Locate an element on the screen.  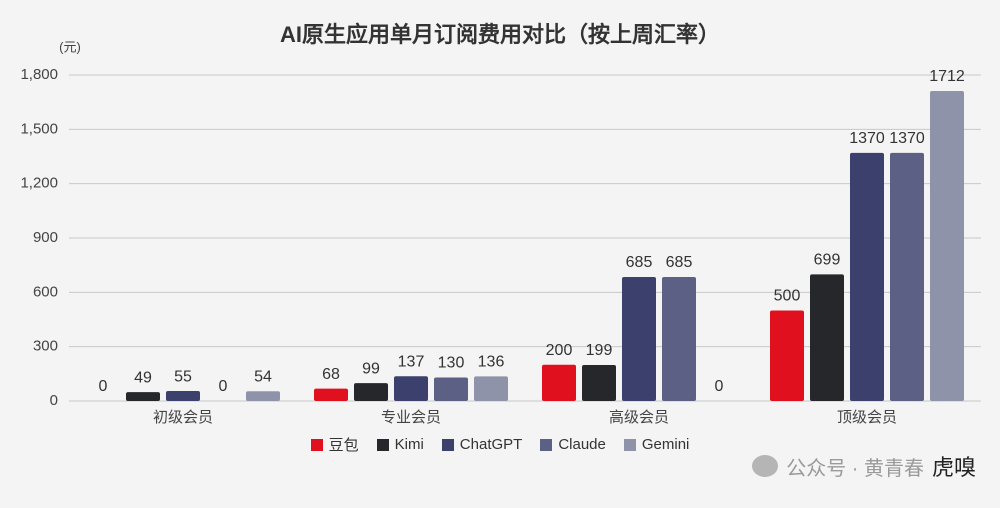
value-label: 49 is located at coordinates (143, 377).